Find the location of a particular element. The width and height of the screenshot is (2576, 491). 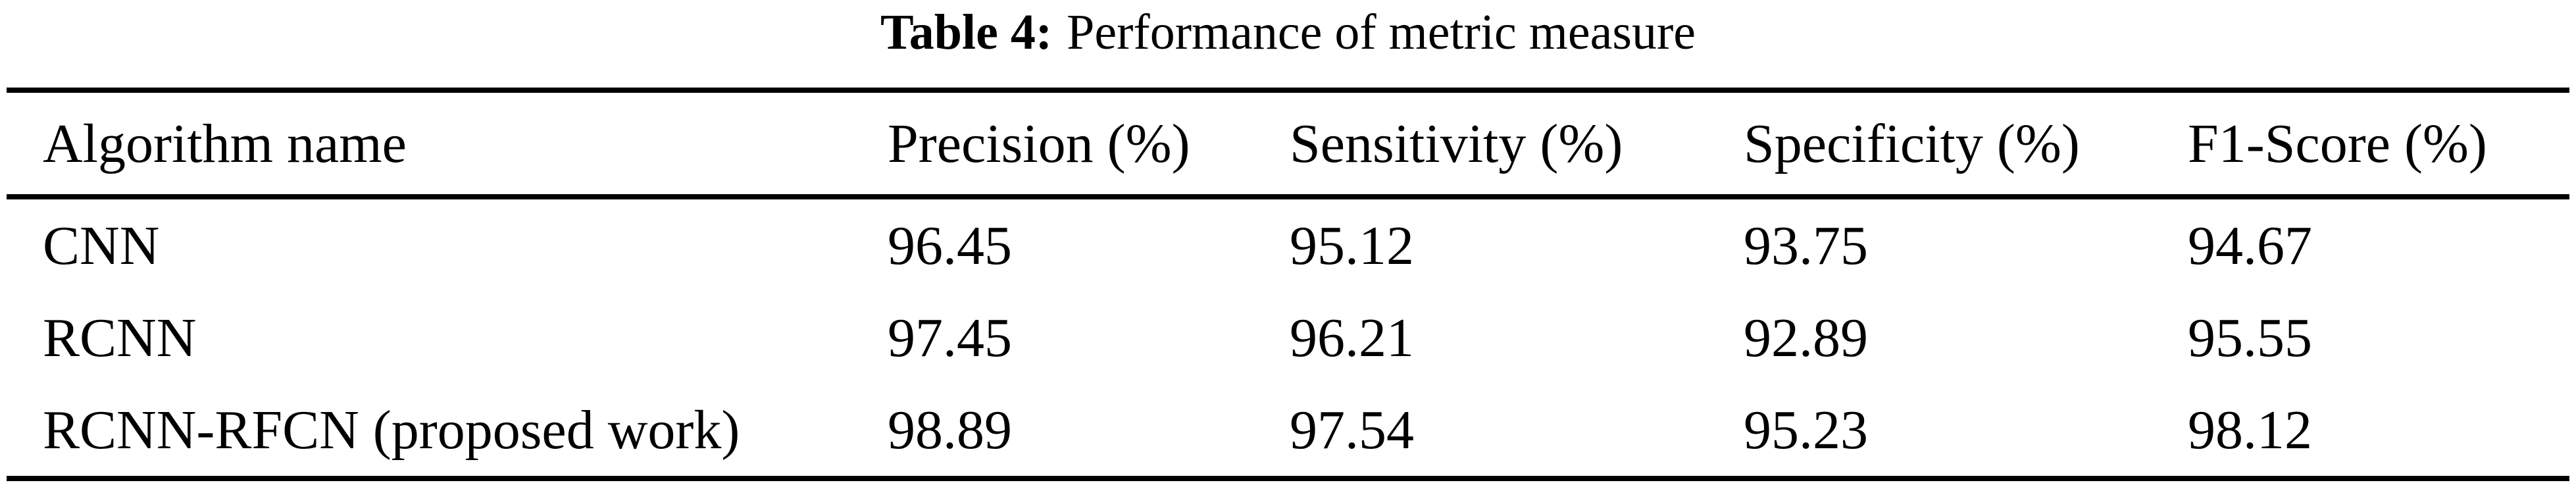

col-header-sensitivity: Sensitivity (%) is located at coordinates (1517, 144).